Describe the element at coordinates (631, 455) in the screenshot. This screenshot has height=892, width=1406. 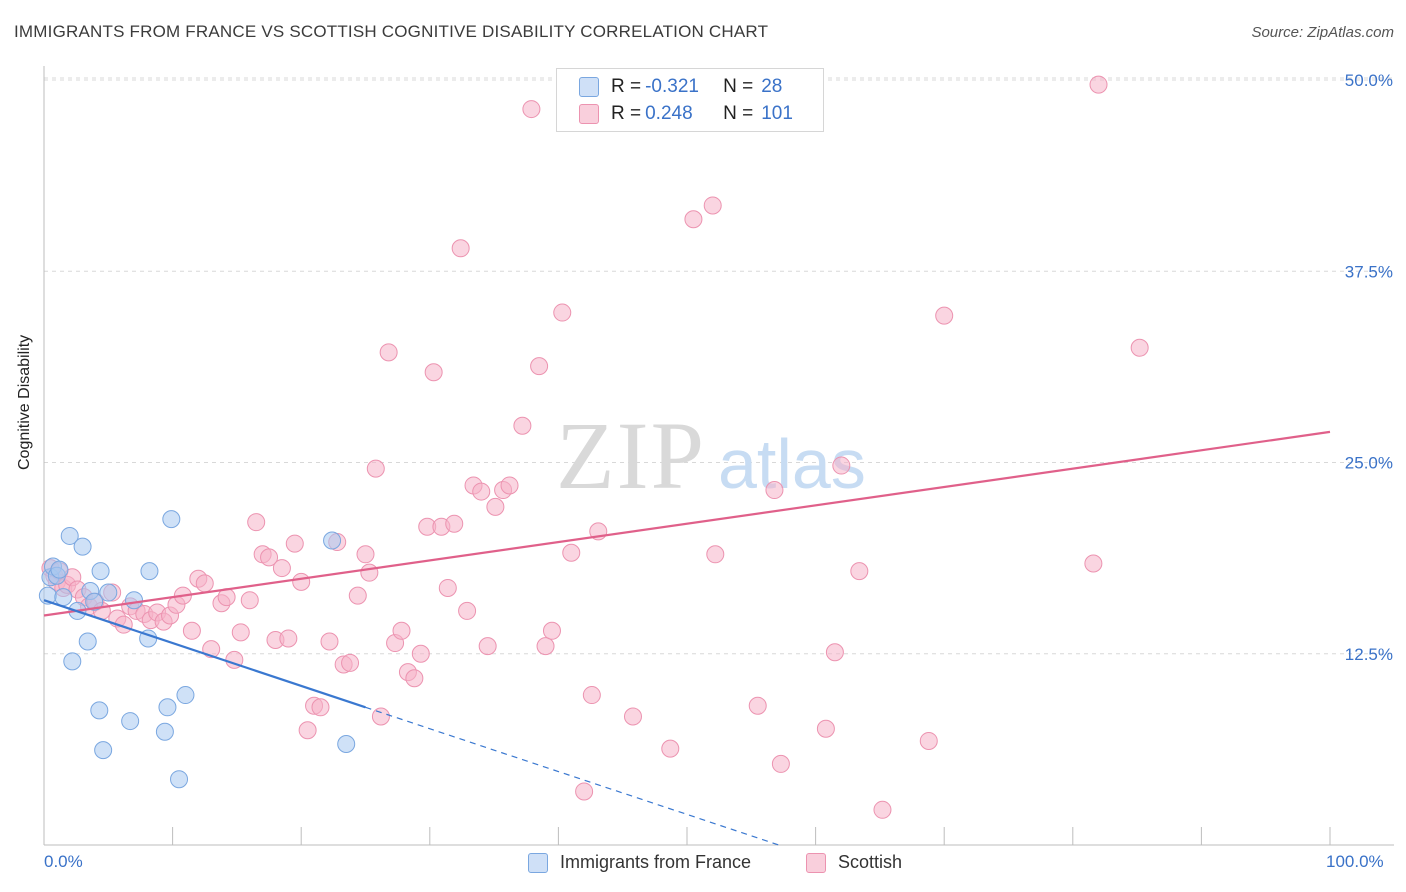
I see `watermark-zip: ZIP` at that location.